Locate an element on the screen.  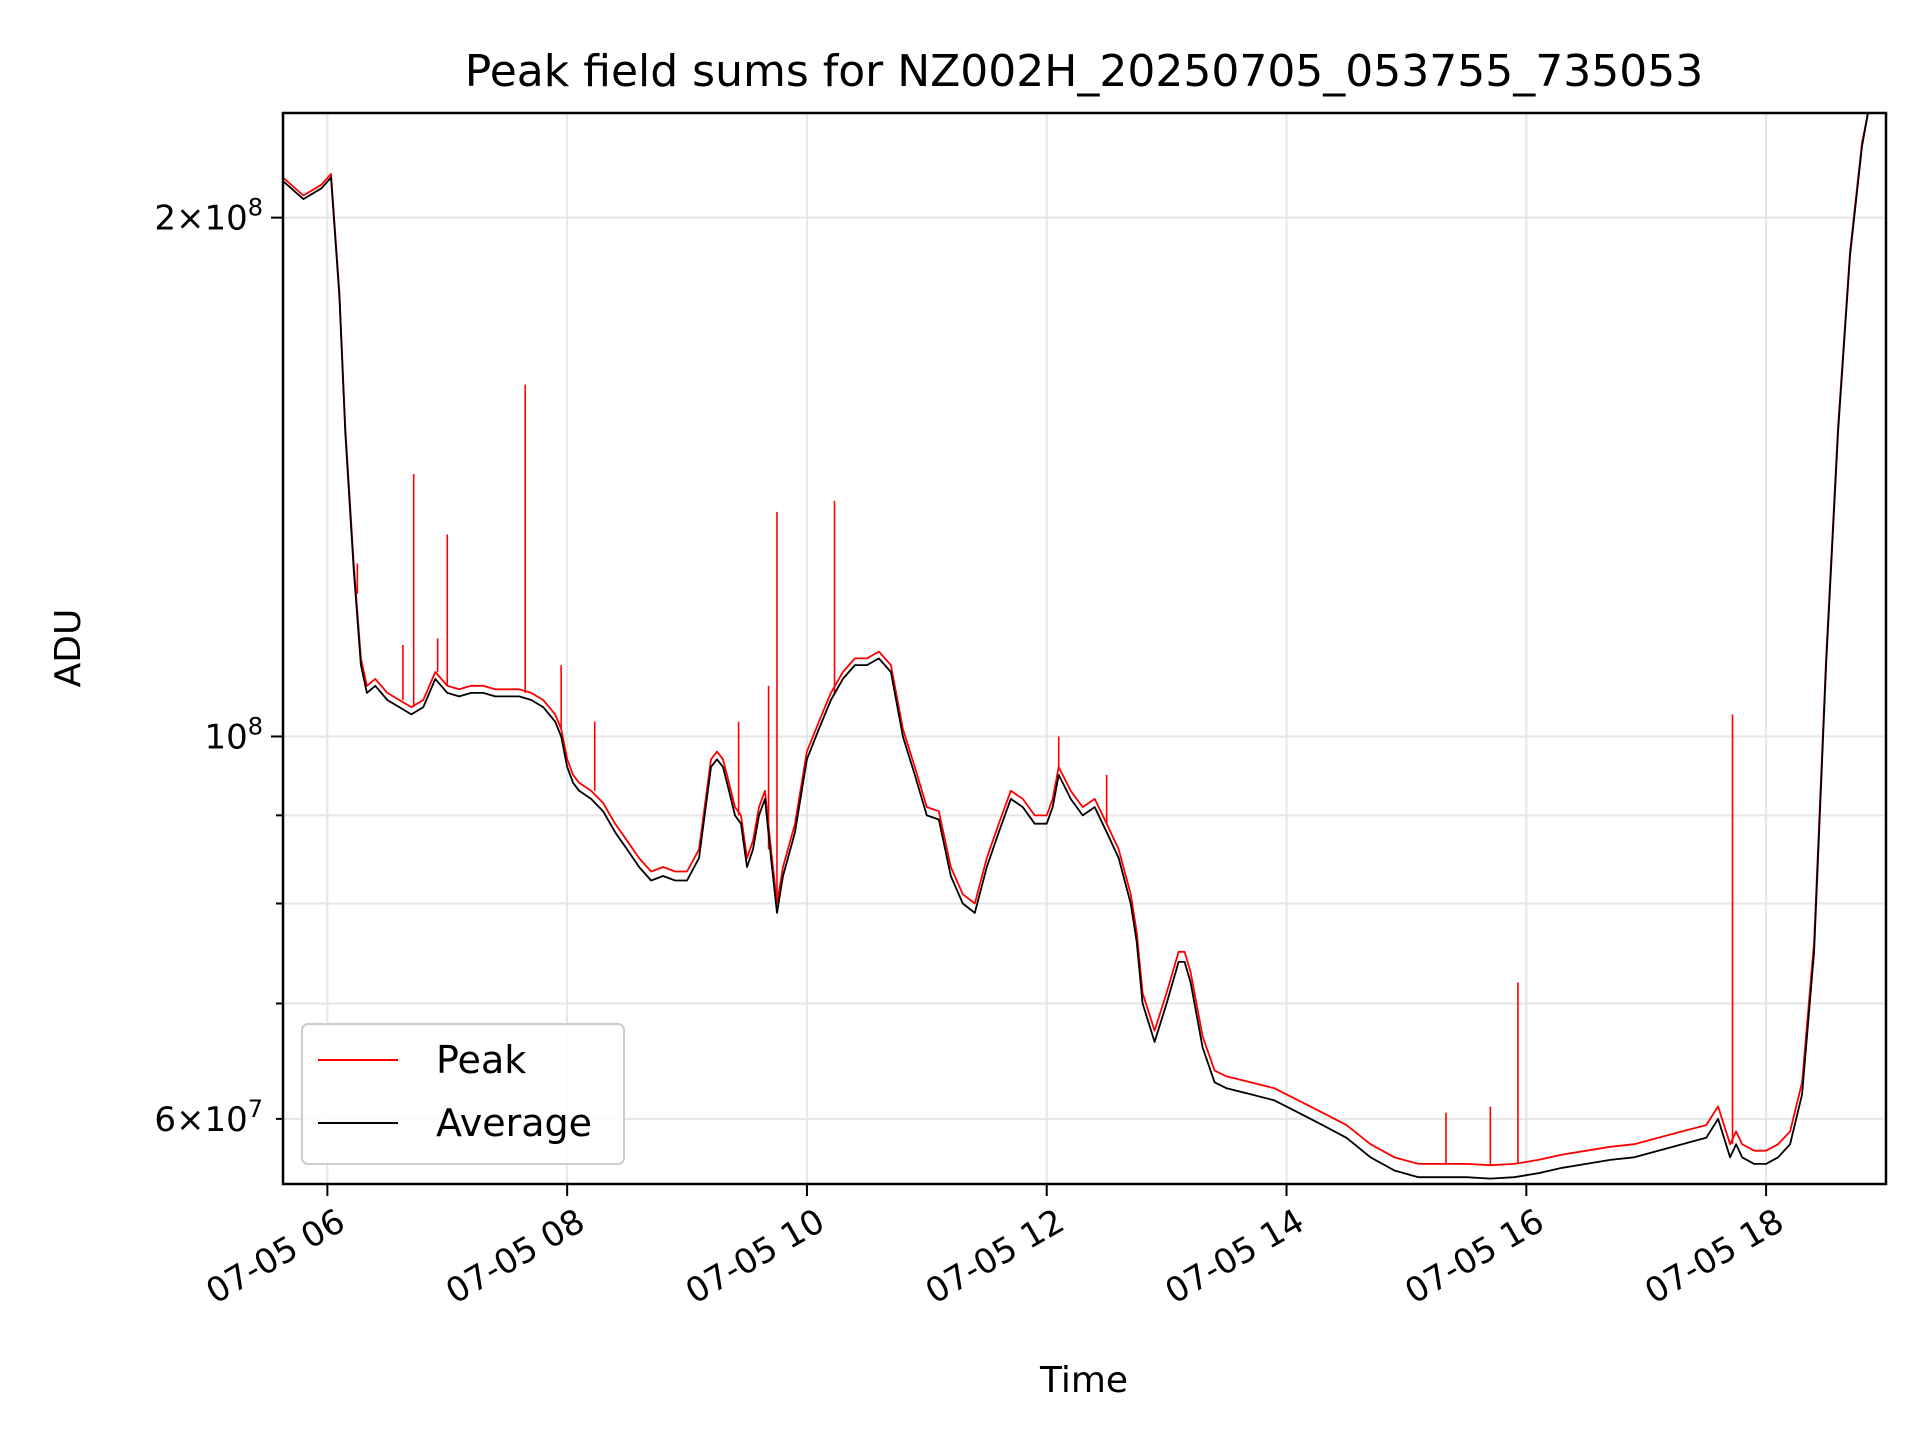
x-tick-label: 07-05 16 is located at coordinates (1474, 1256).